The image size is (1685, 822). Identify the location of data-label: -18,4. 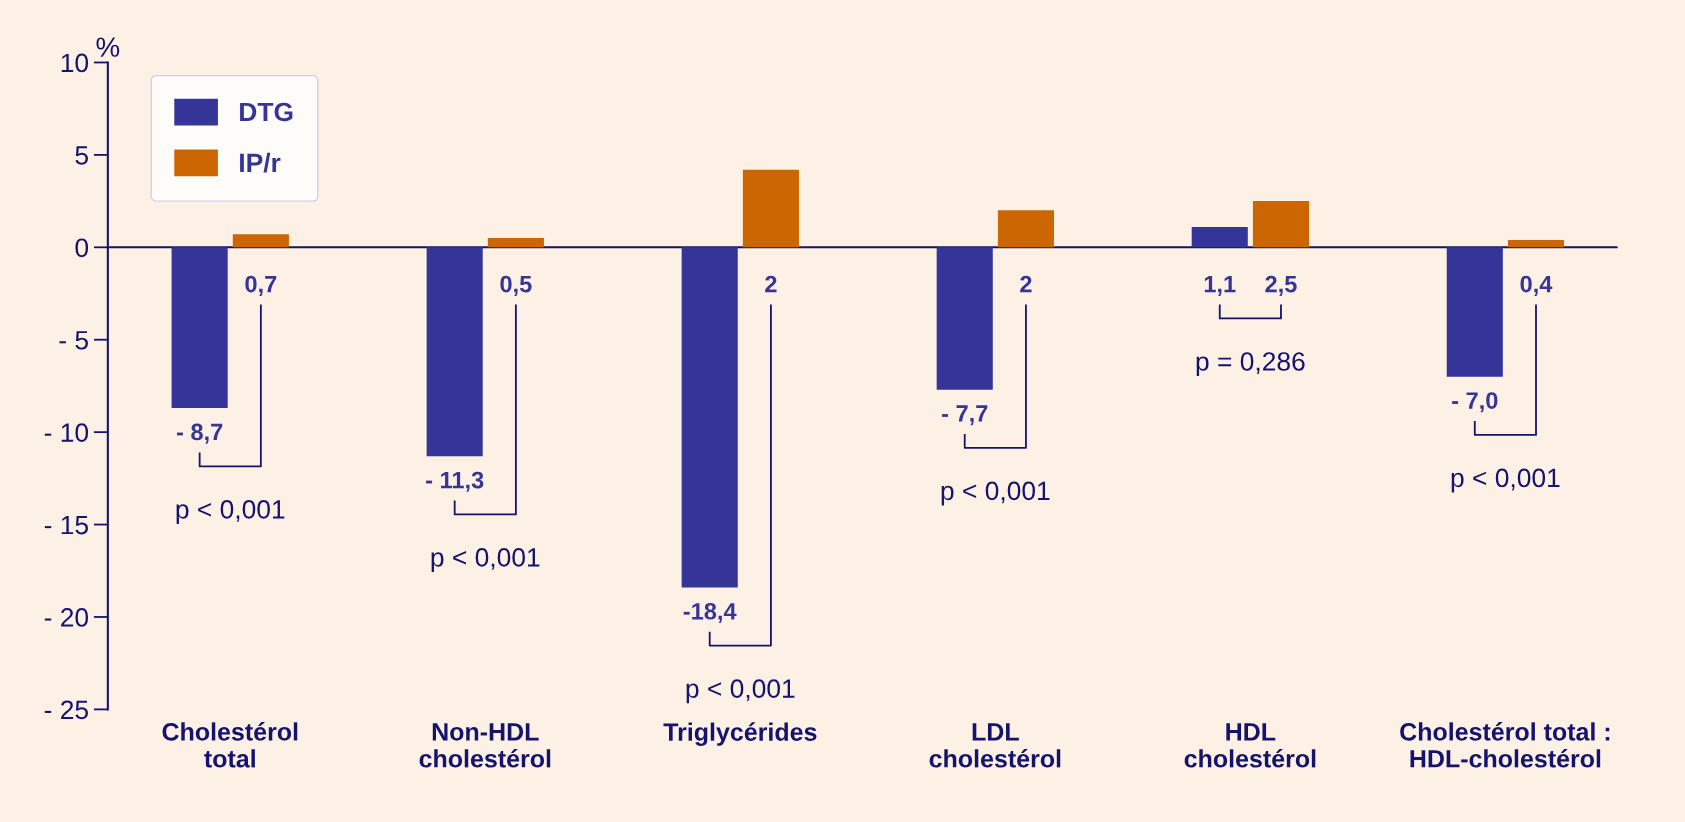
(710, 613).